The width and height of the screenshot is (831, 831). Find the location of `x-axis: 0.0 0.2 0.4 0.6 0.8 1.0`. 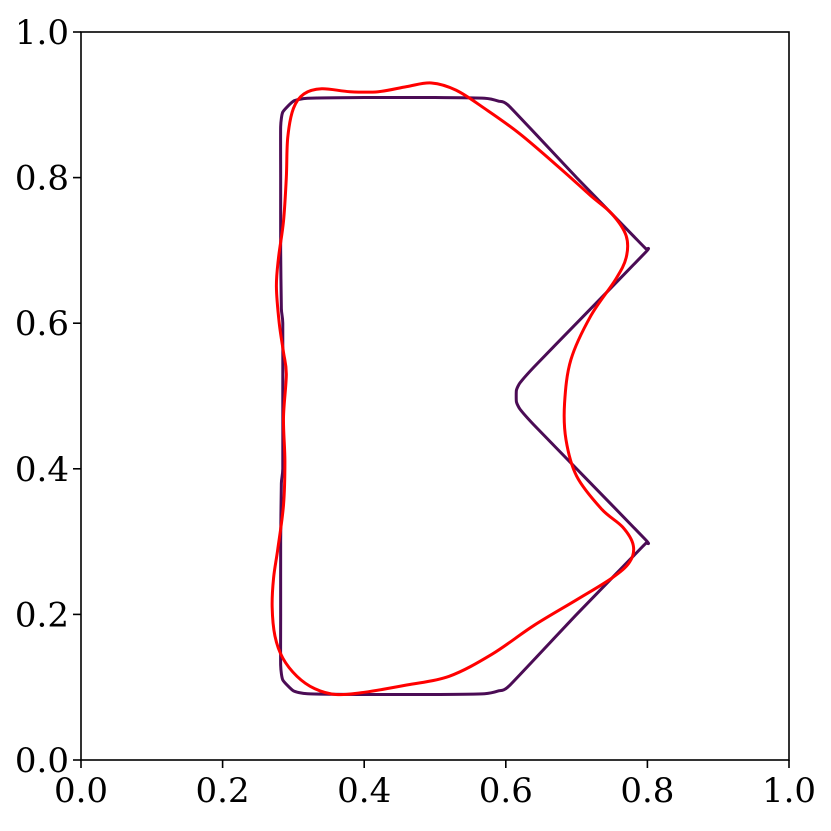

x-axis: 0.0 0.2 0.4 0.6 0.8 1.0 is located at coordinates (435, 785).